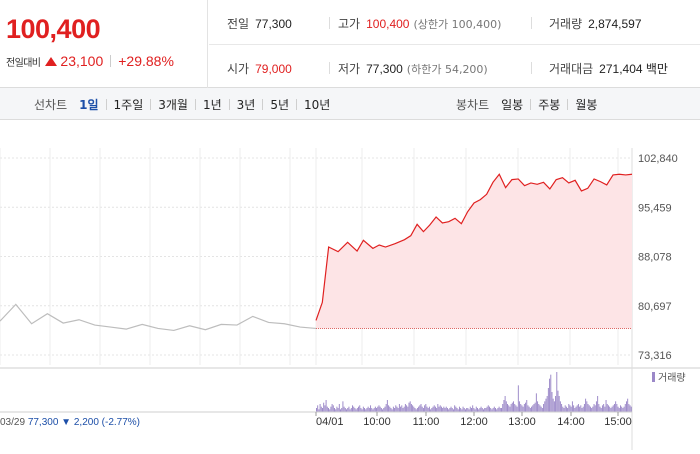  What do you see at coordinates (280, 104) in the screenshot?
I see `tab-5-years: 5년` at bounding box center [280, 104].